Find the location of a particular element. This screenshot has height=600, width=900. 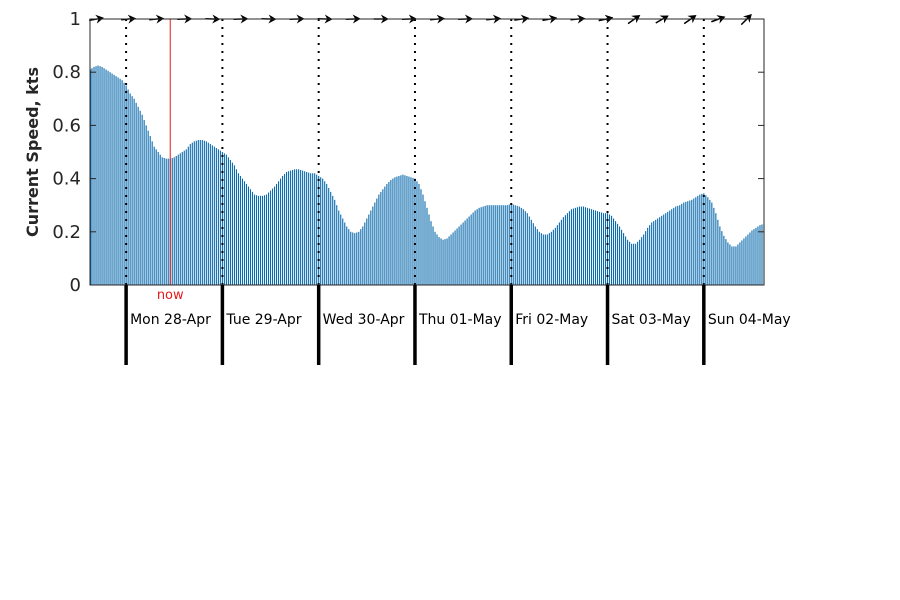

day-label: Fri 02-May is located at coordinates (551, 320).